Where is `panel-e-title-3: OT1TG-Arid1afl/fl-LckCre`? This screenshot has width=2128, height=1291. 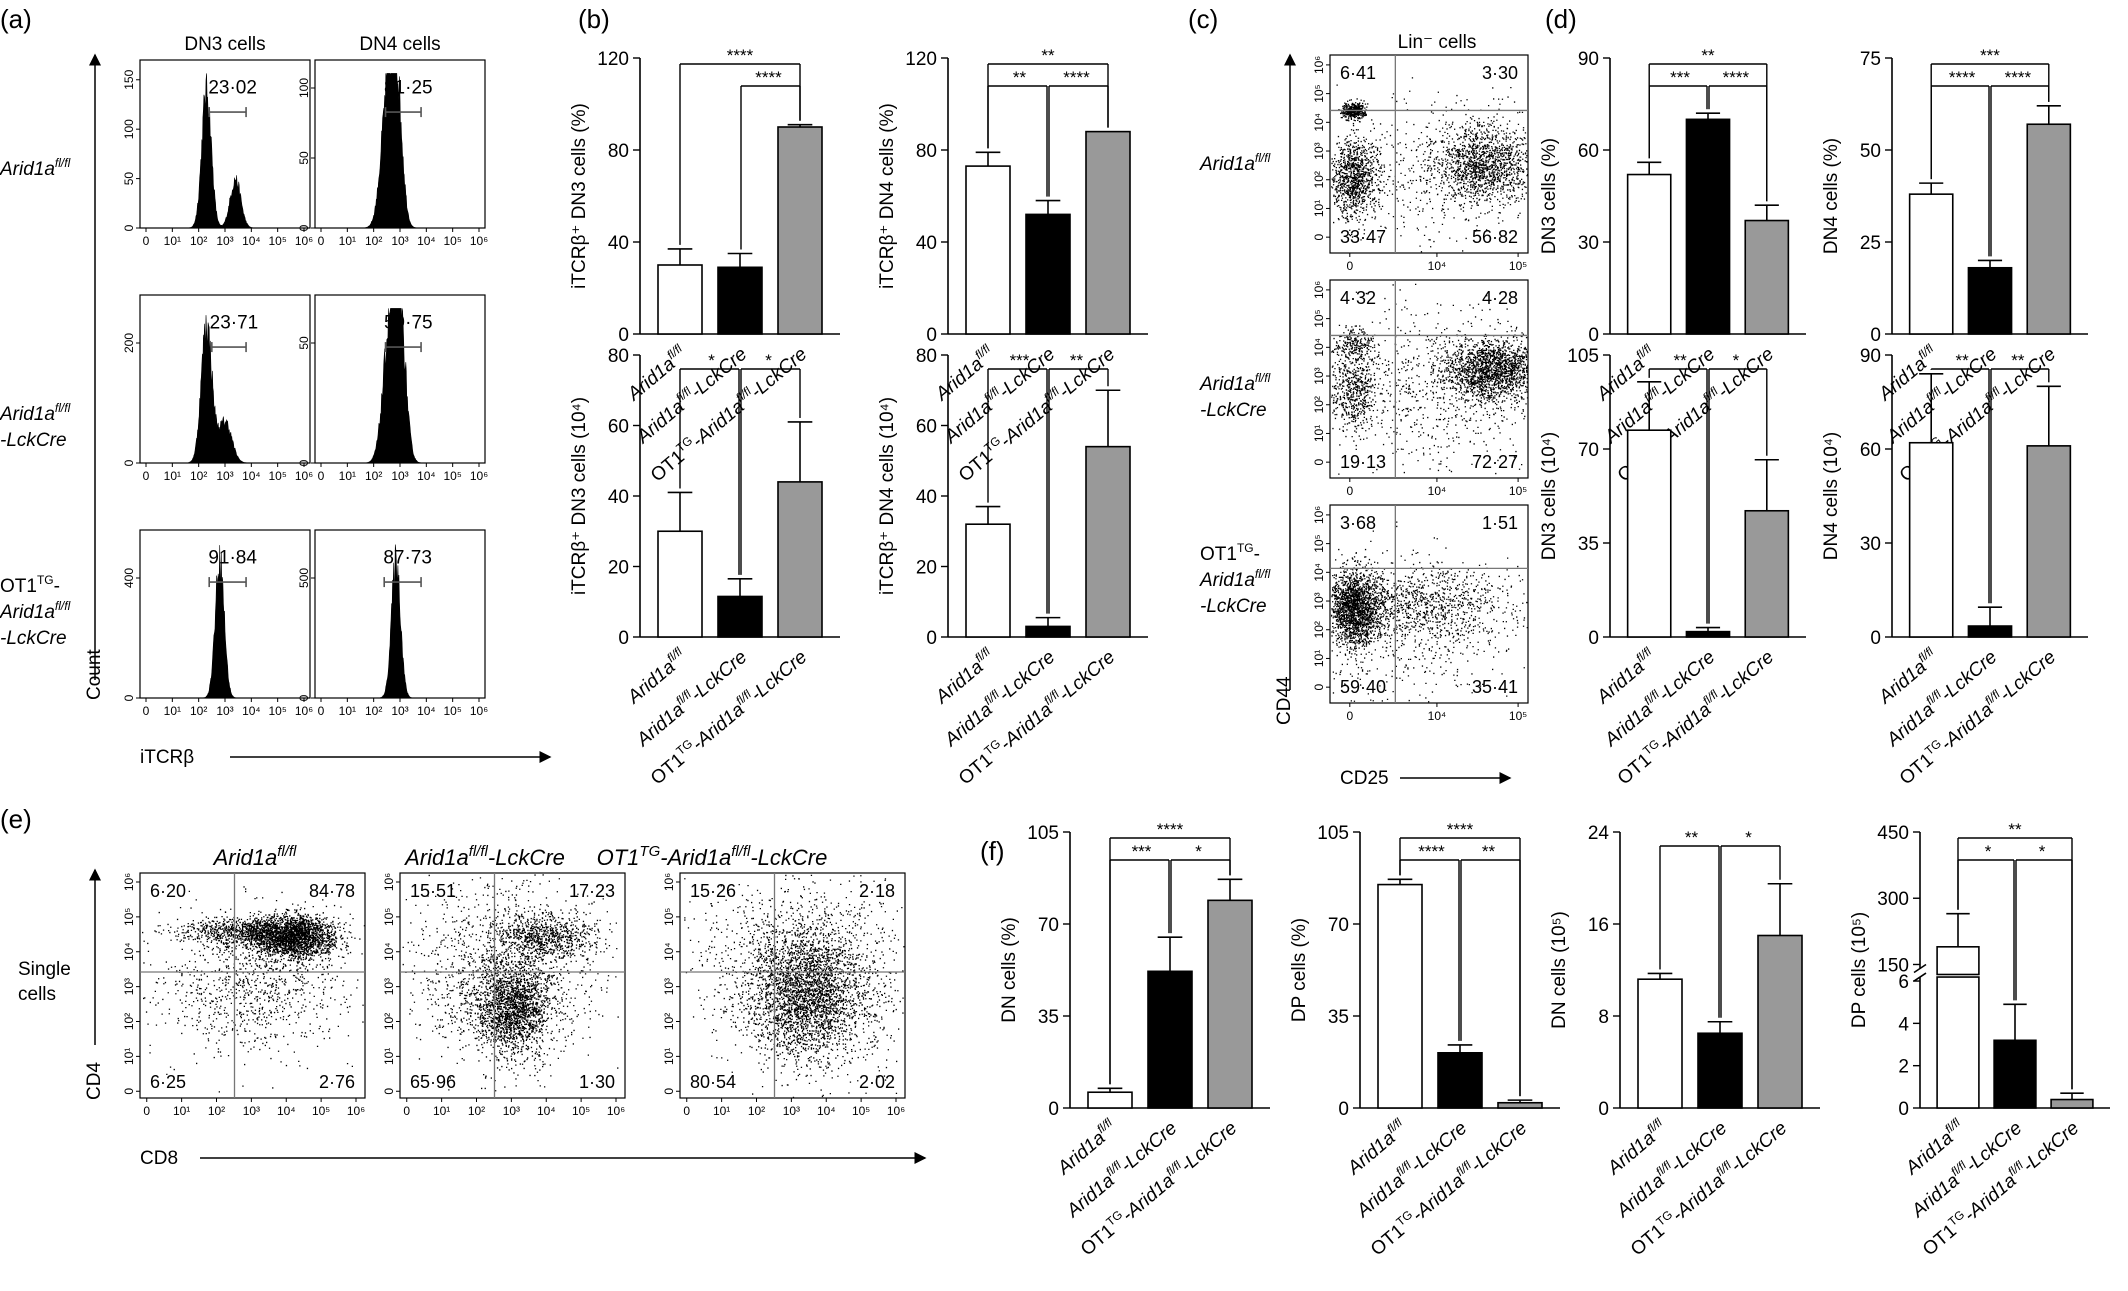 panel-e-title-3: OT1TG-Arid1afl/fl-LckCre is located at coordinates (712, 856).